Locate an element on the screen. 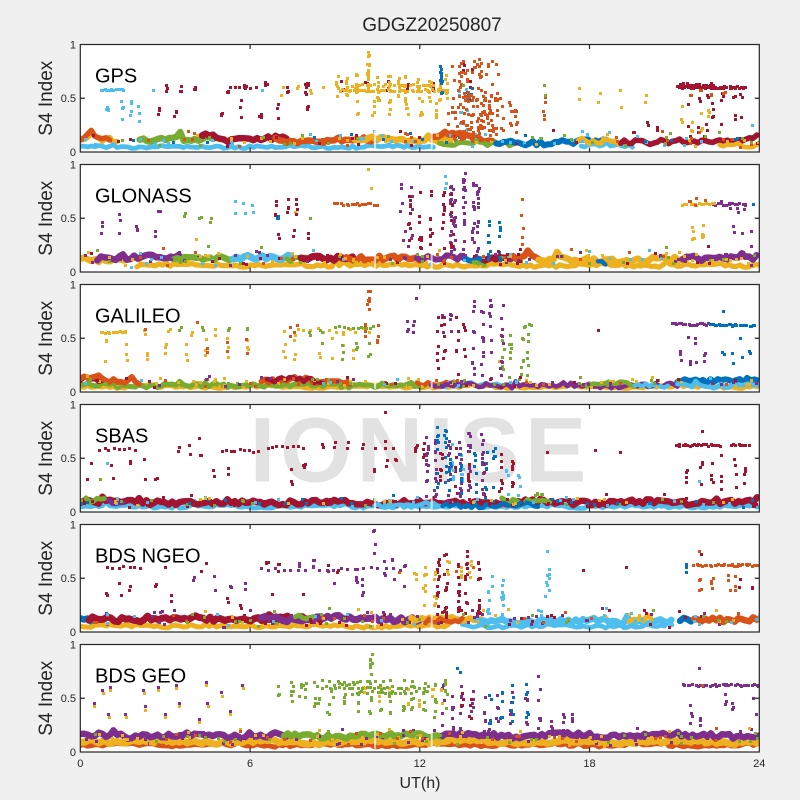  svg-text: GPS is located at coordinates (116, 77).